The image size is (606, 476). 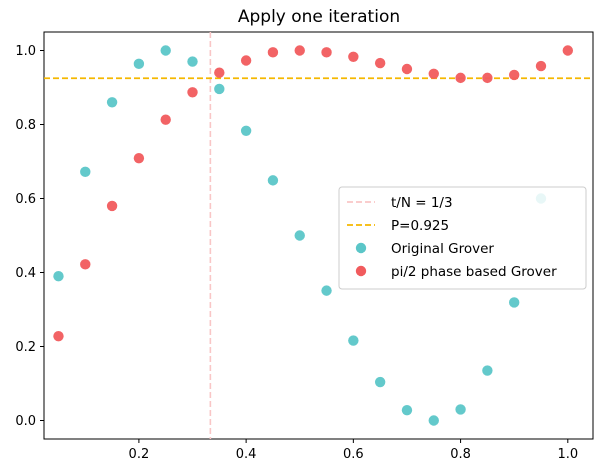 I want to click on x-tick-label: 1.0, so click(x=567, y=454).